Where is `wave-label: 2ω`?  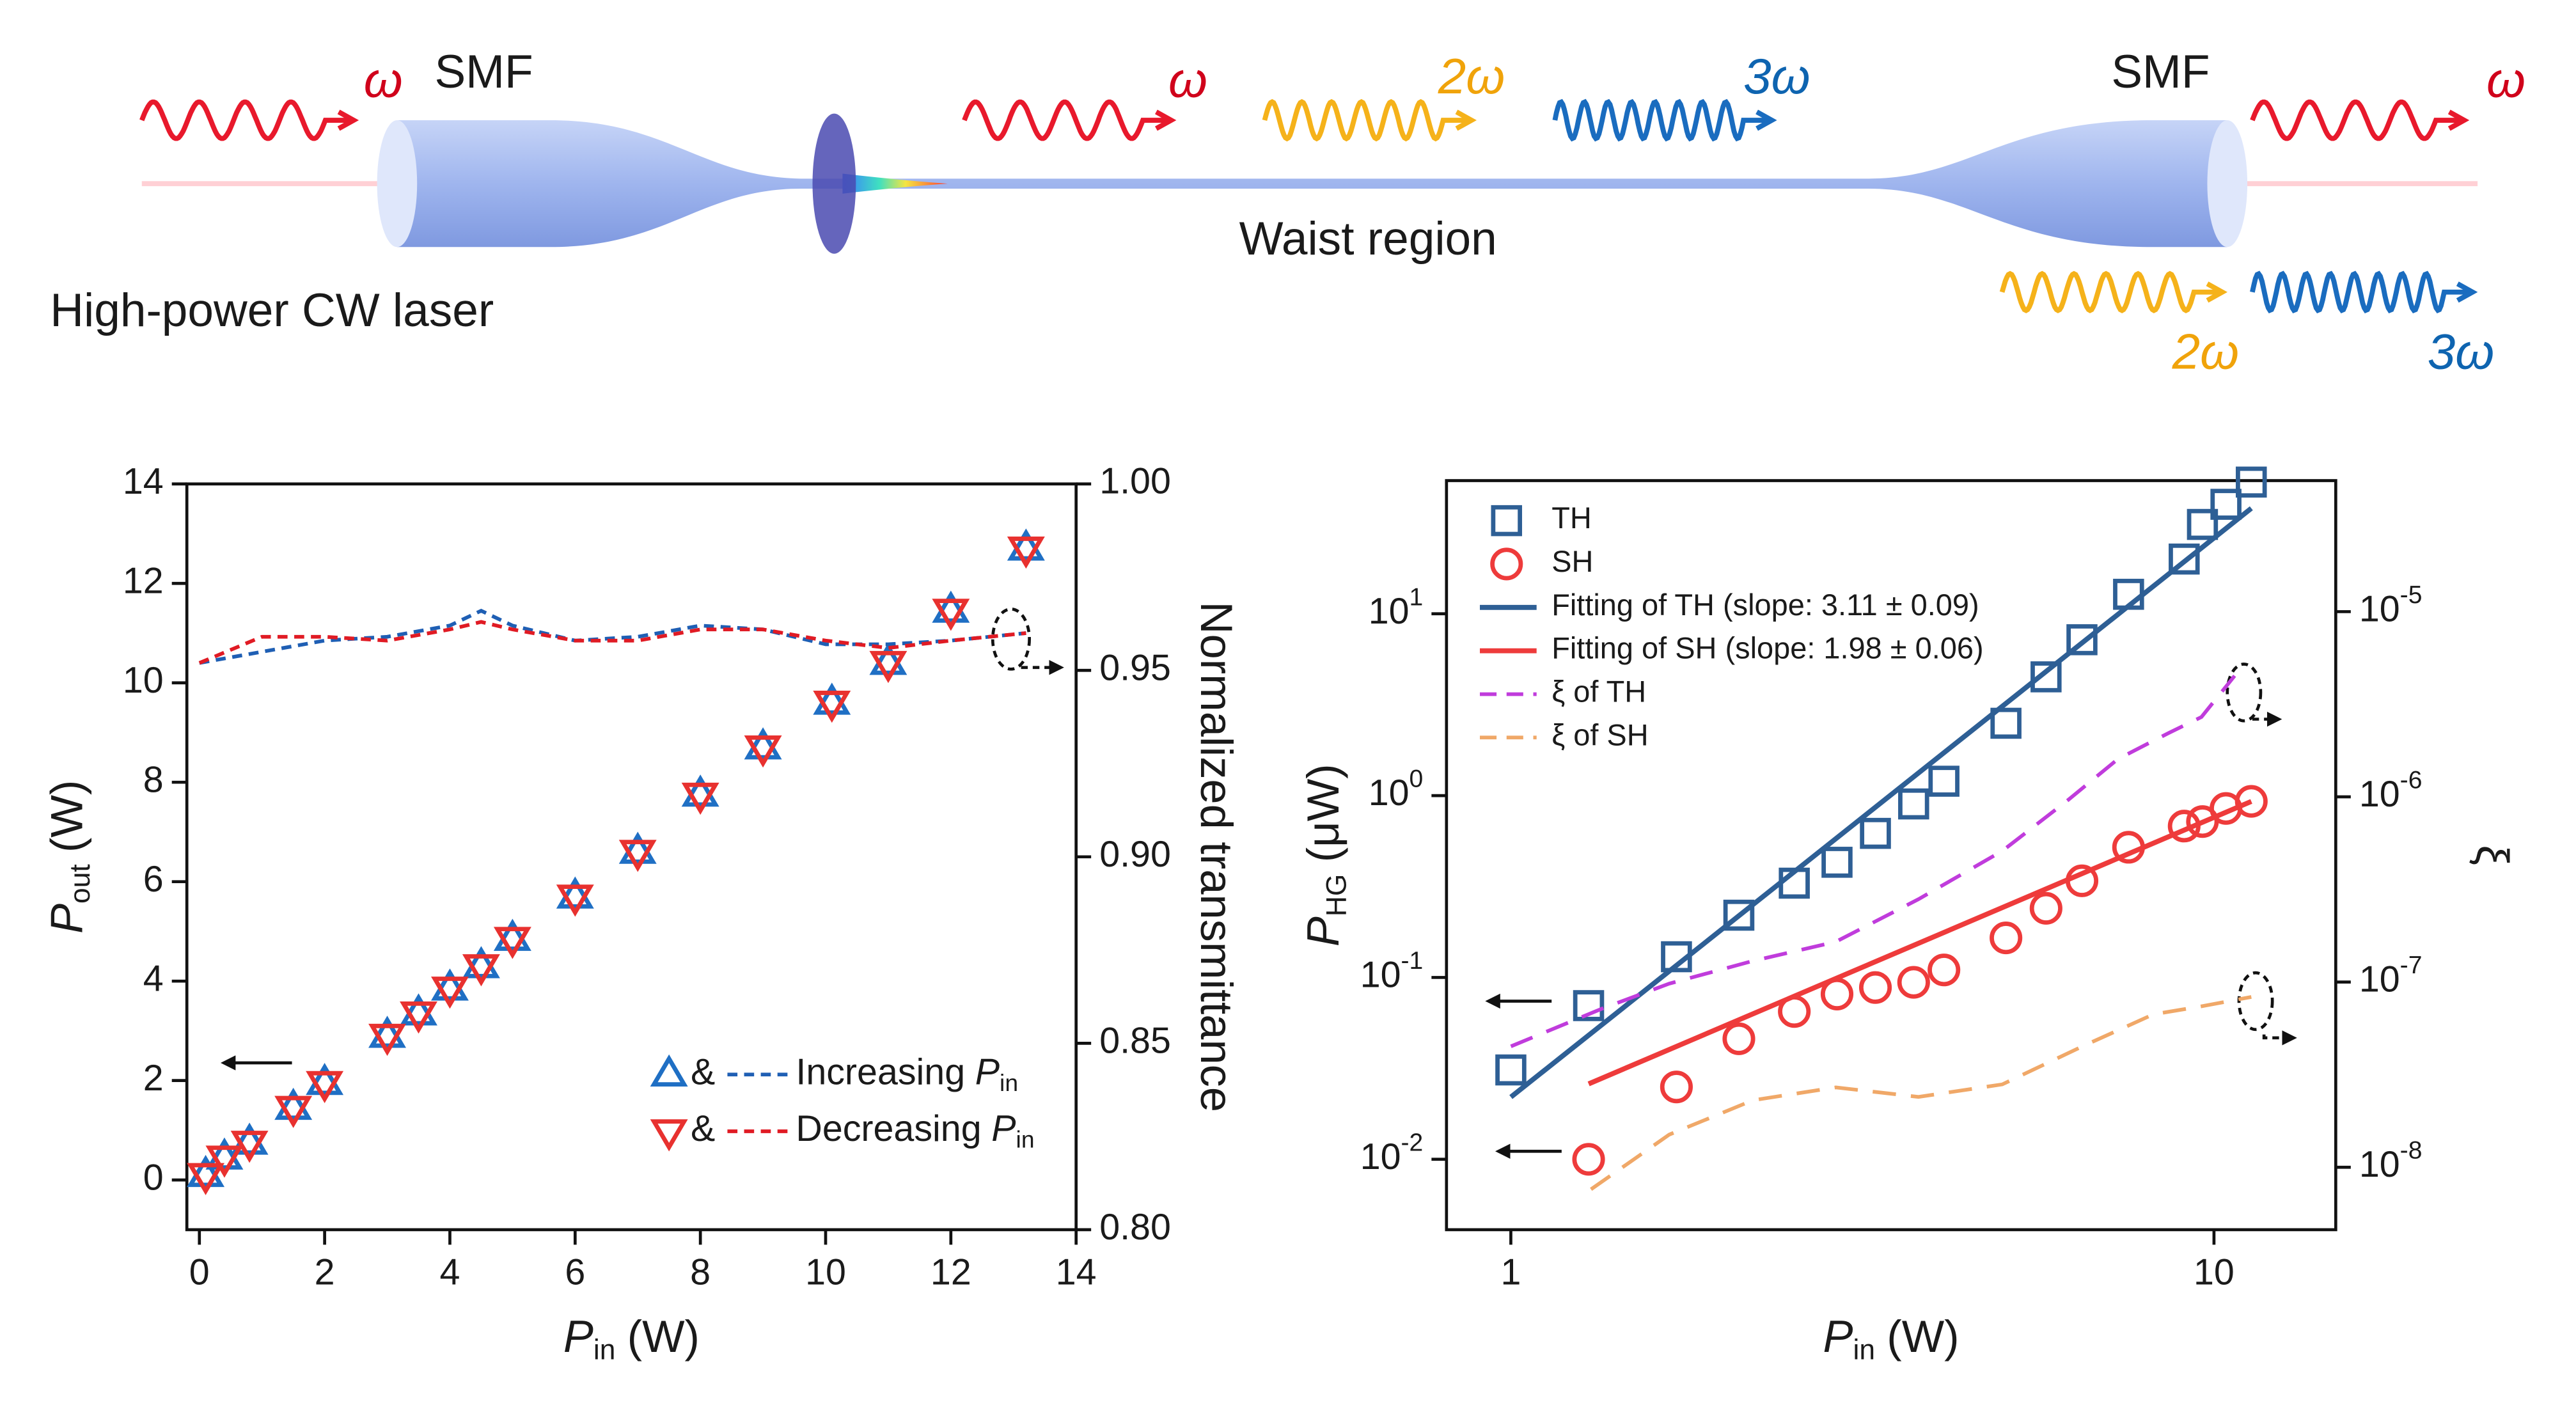
wave-label: 2ω is located at coordinates (2205, 352).